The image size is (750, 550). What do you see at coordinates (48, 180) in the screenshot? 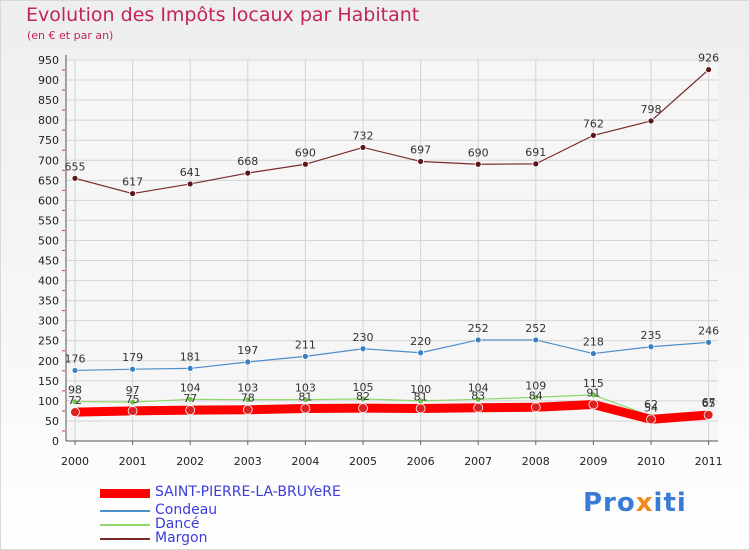
I see `y-tick-label: 650` at bounding box center [48, 180].